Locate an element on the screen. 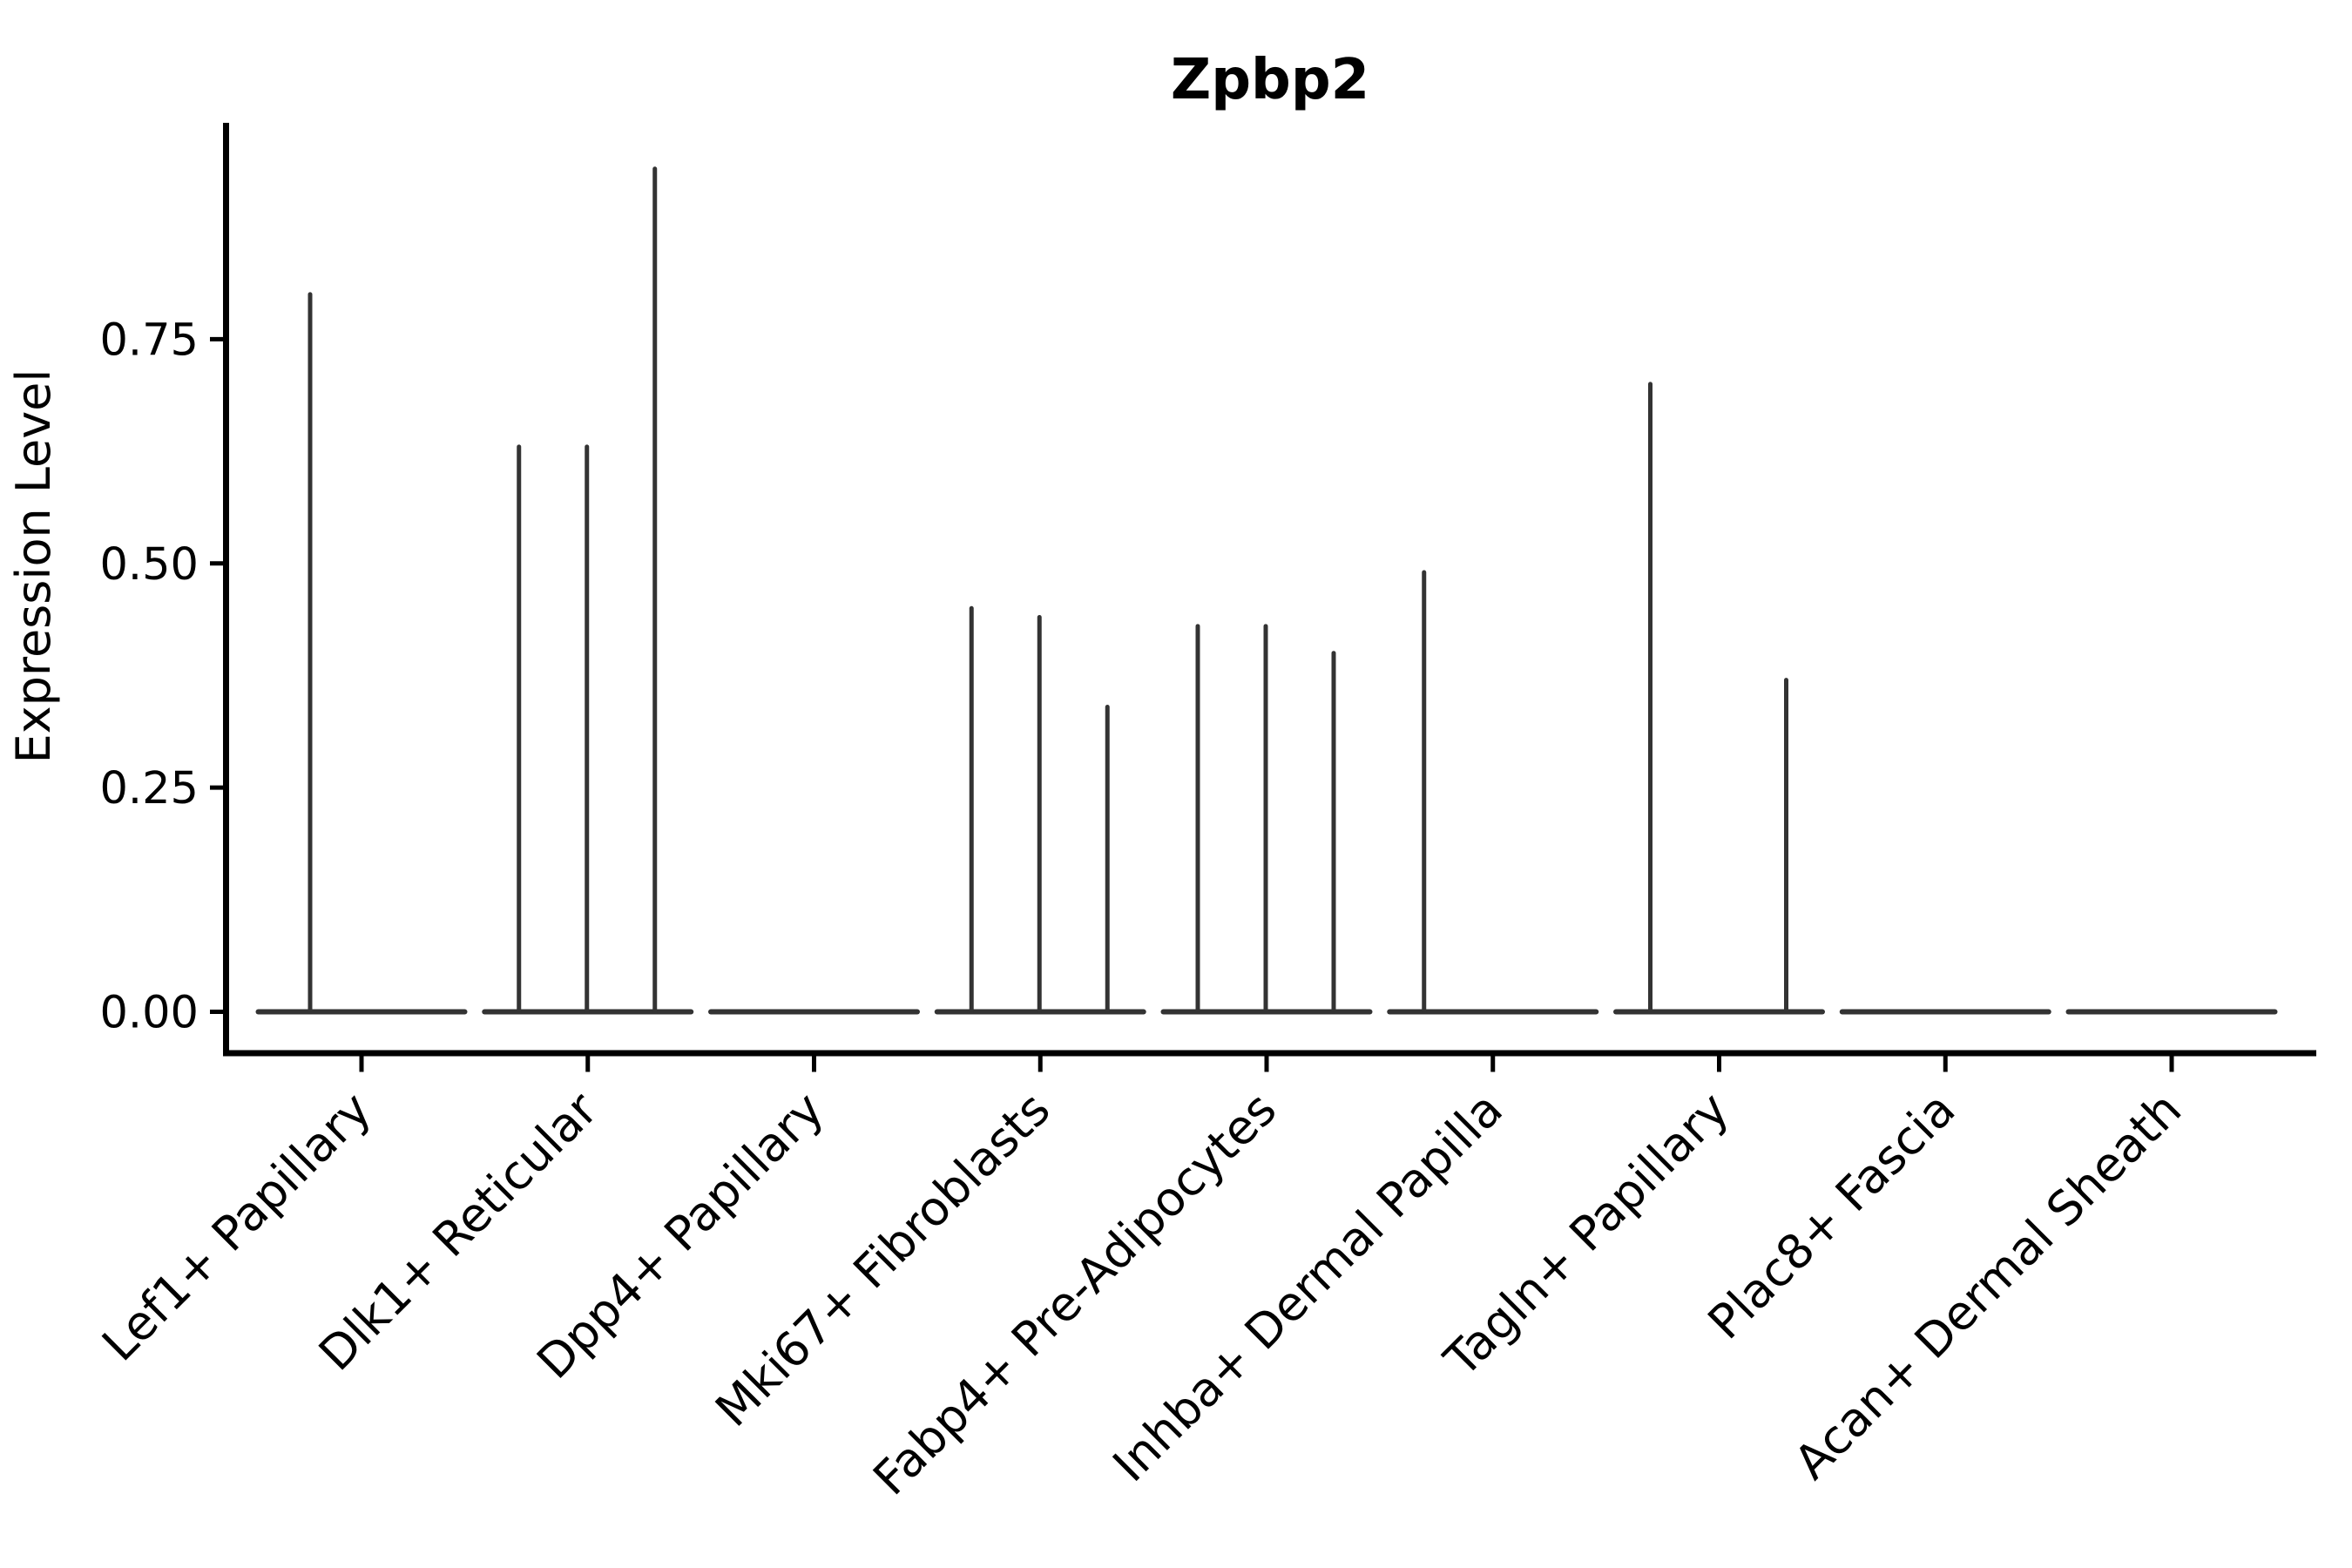  y-tick-label: 0.00 is located at coordinates (149, 1014).